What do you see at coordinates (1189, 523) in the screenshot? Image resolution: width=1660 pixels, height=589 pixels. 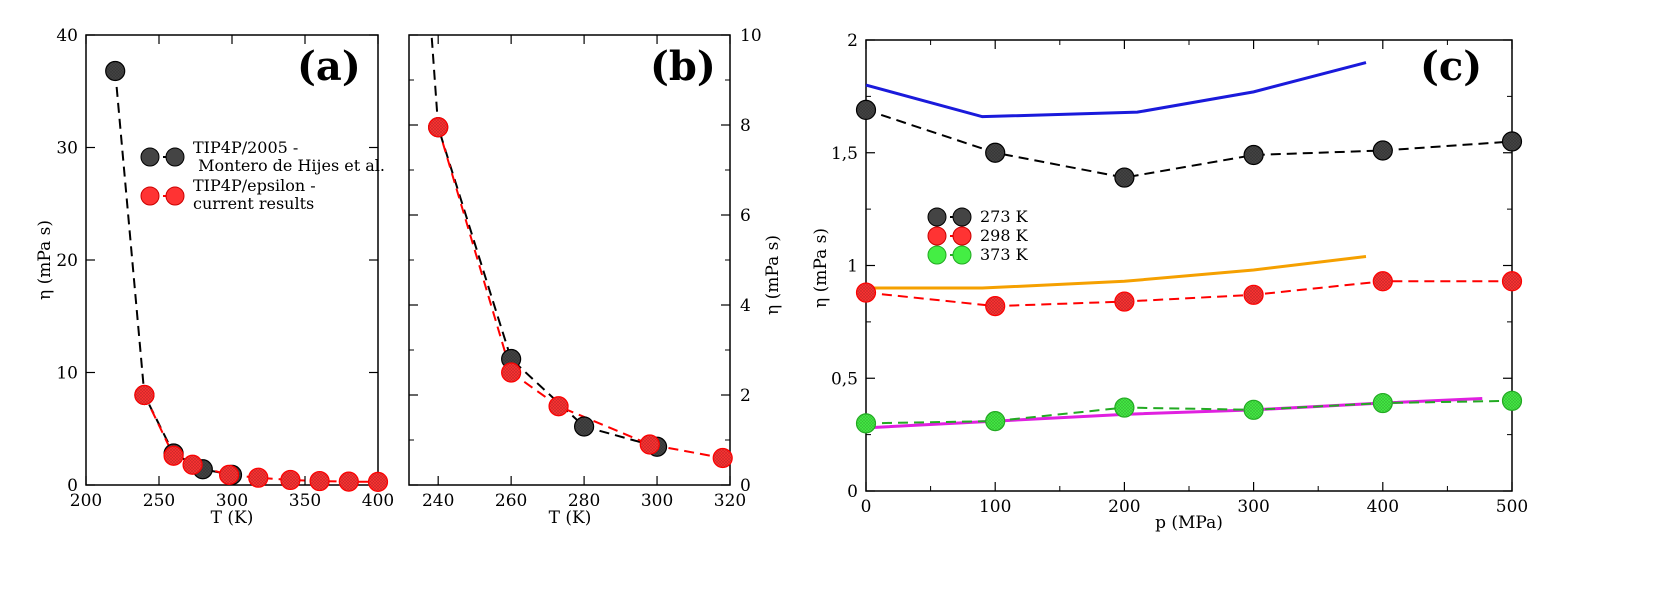 I see `panel-c-xlabel: p (MPa)` at bounding box center [1189, 523].